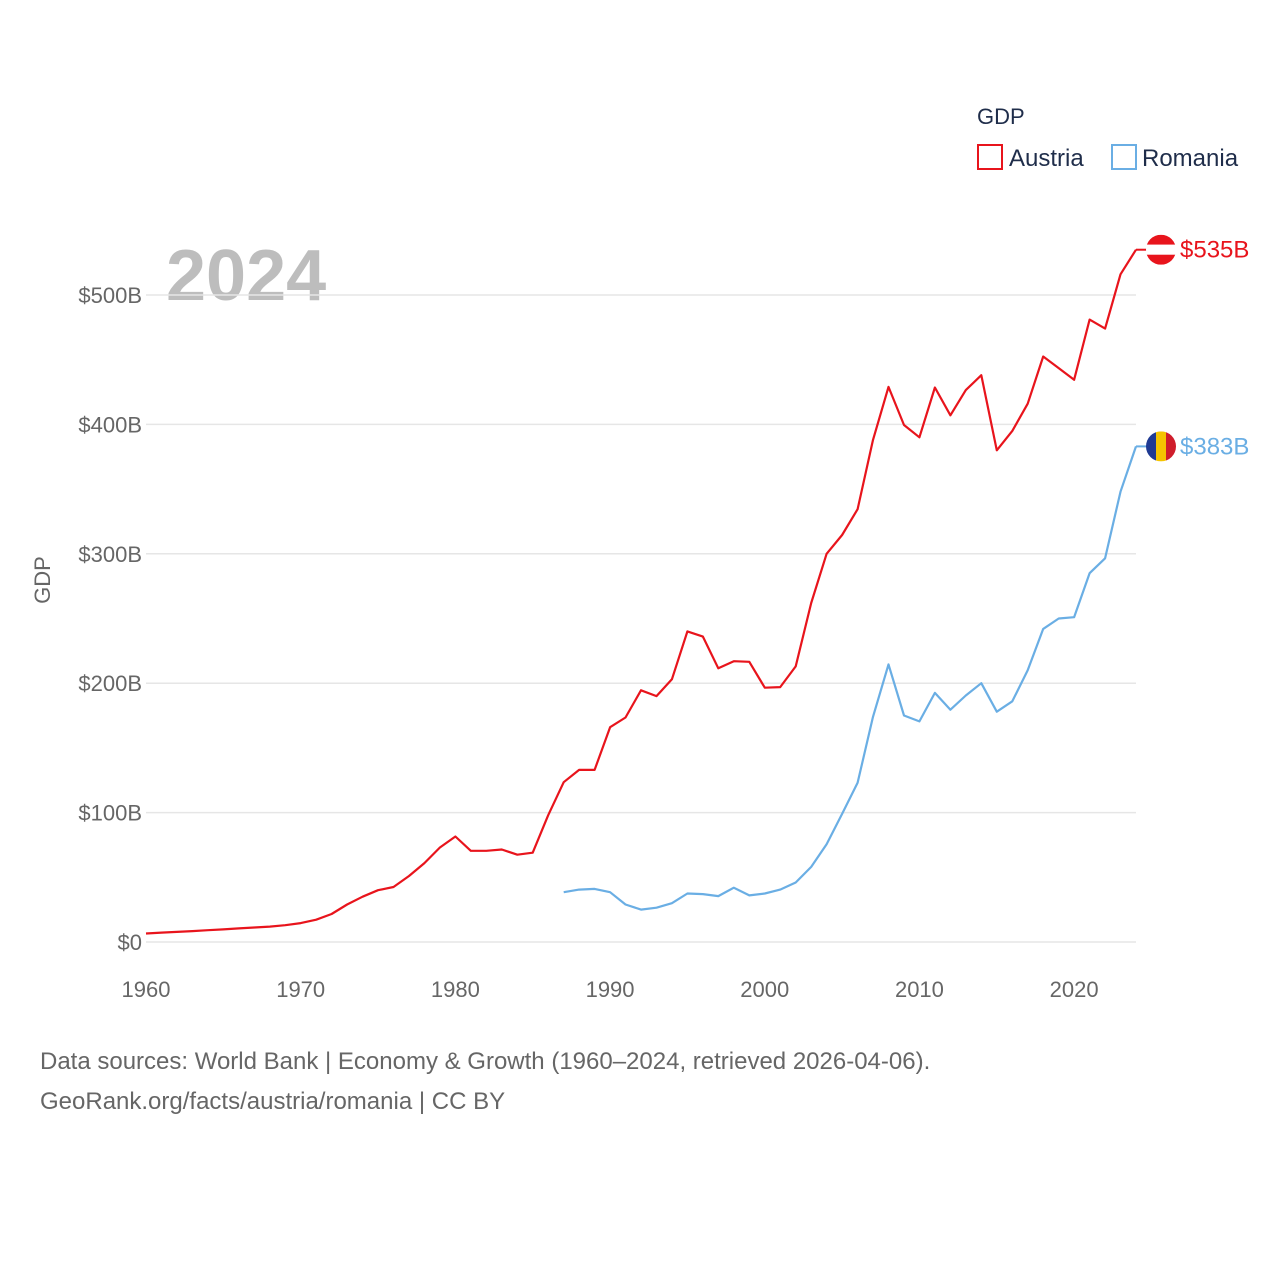 The width and height of the screenshot is (1280, 1280). Describe the element at coordinates (42, 580) in the screenshot. I see `y-axis-label: GDP` at that location.